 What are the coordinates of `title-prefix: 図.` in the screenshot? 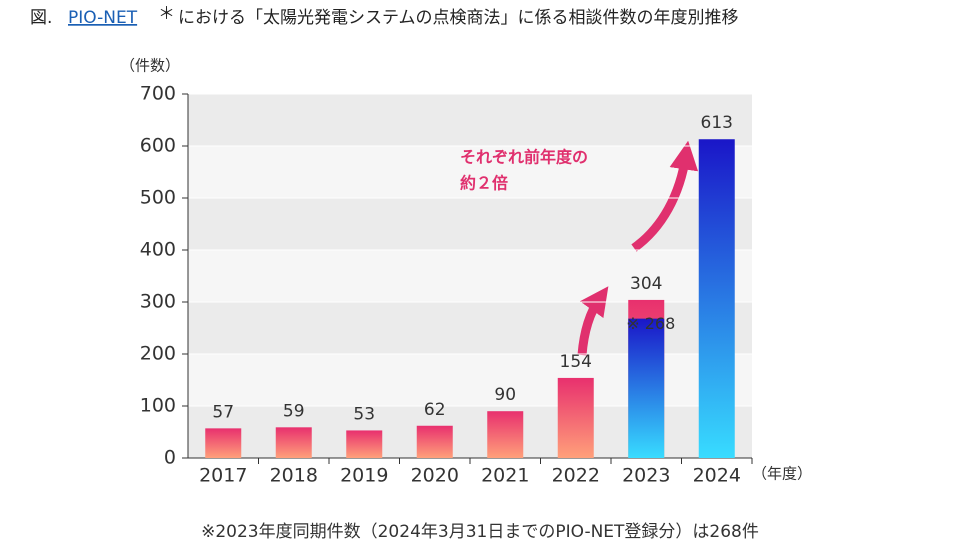 It's located at (41, 18).